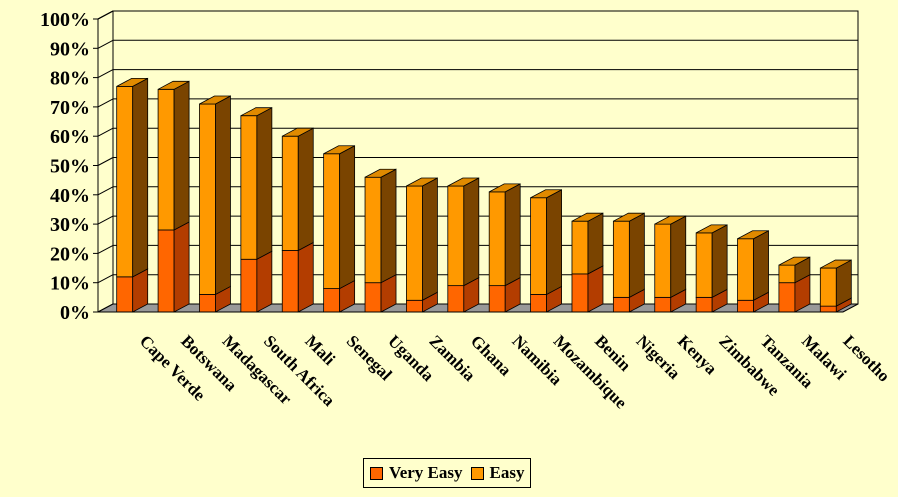 The width and height of the screenshot is (898, 497). What do you see at coordinates (745, 306) in the screenshot?
I see `bar-tanzania-very-easy` at bounding box center [745, 306].